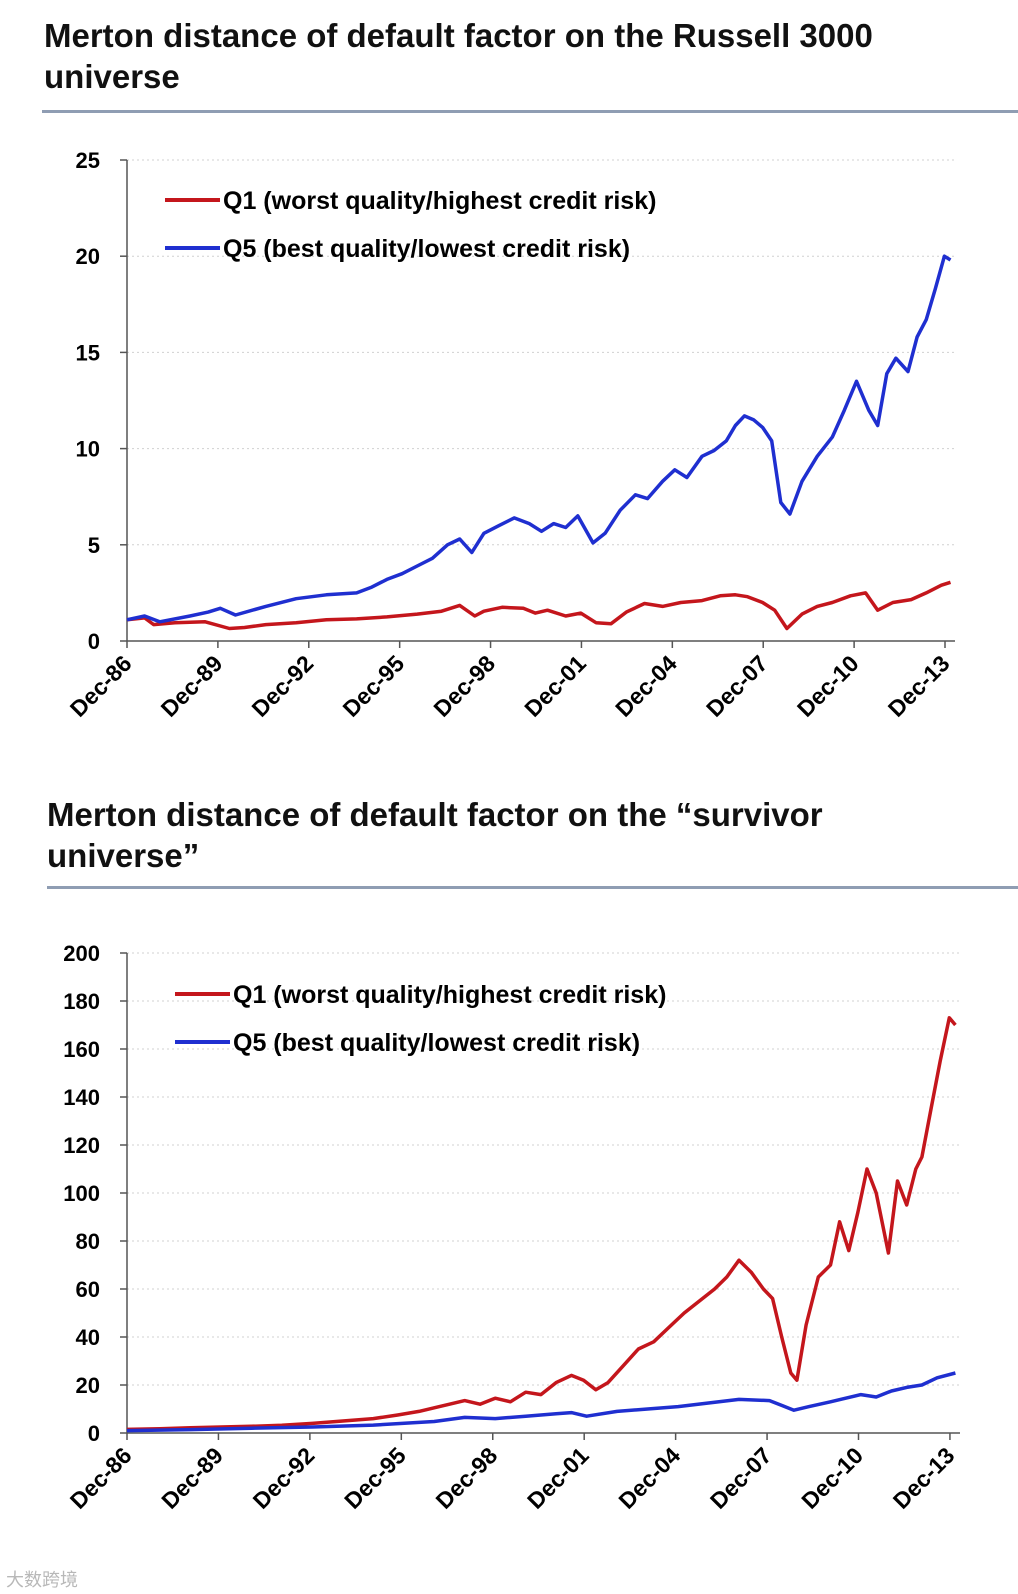 This screenshot has width=1018, height=1594. I want to click on y-tick-label: 40, so click(88, 1337).